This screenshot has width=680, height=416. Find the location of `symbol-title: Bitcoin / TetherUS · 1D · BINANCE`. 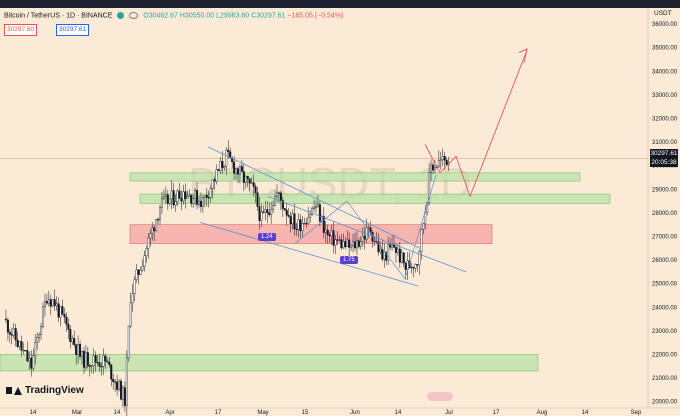

symbol-title: Bitcoin / TetherUS · 1D · BINANCE is located at coordinates (58, 16).